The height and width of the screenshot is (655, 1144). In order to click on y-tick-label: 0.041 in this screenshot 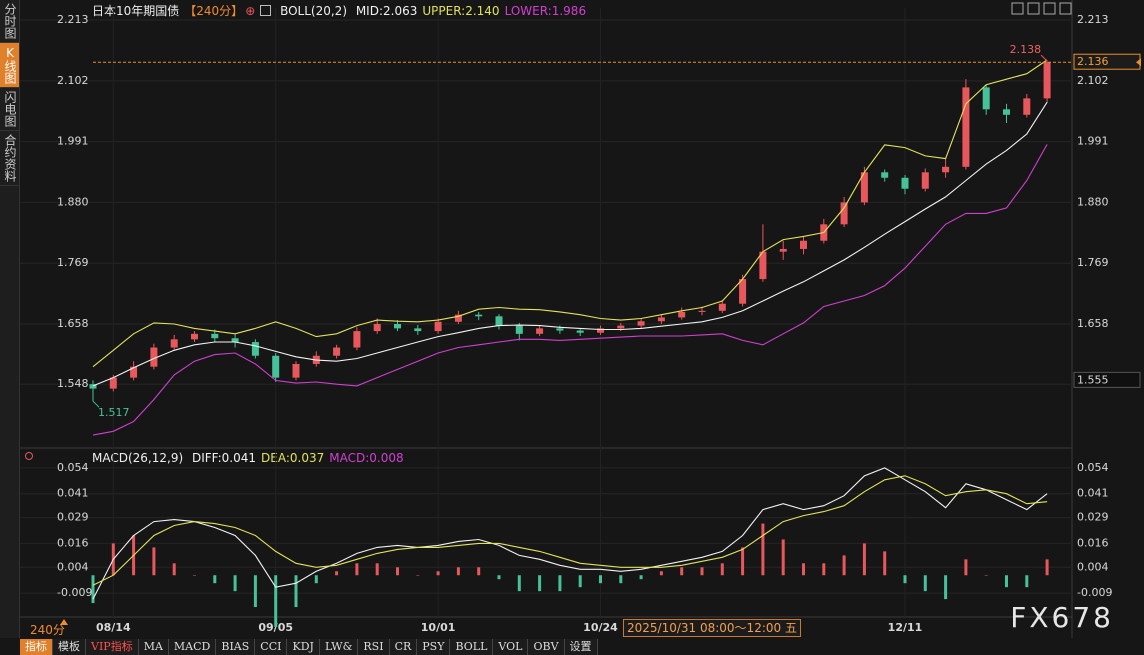, I will do `click(73, 493)`.